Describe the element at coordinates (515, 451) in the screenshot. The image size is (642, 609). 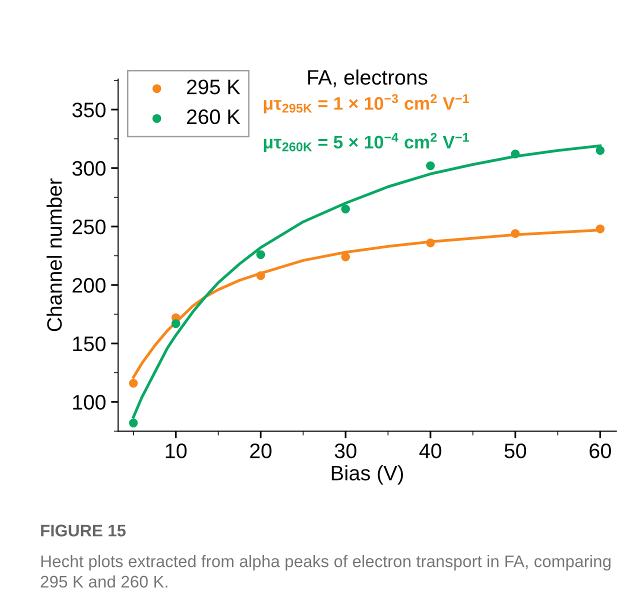
I see `x-tick-label: 50` at that location.